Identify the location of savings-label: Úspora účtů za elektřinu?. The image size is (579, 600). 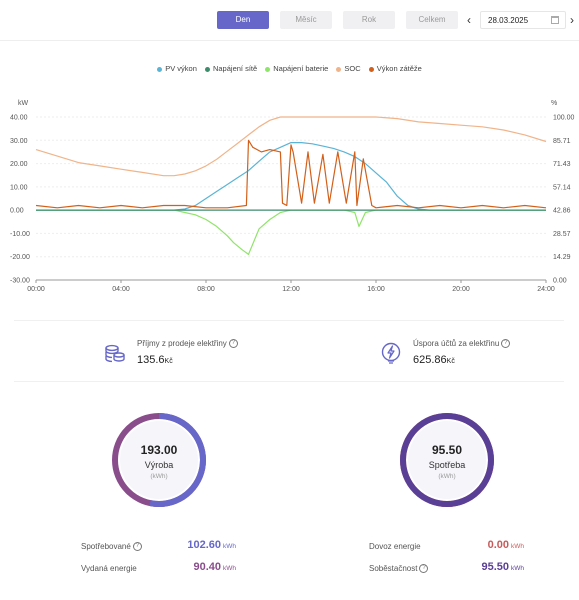
(462, 344).